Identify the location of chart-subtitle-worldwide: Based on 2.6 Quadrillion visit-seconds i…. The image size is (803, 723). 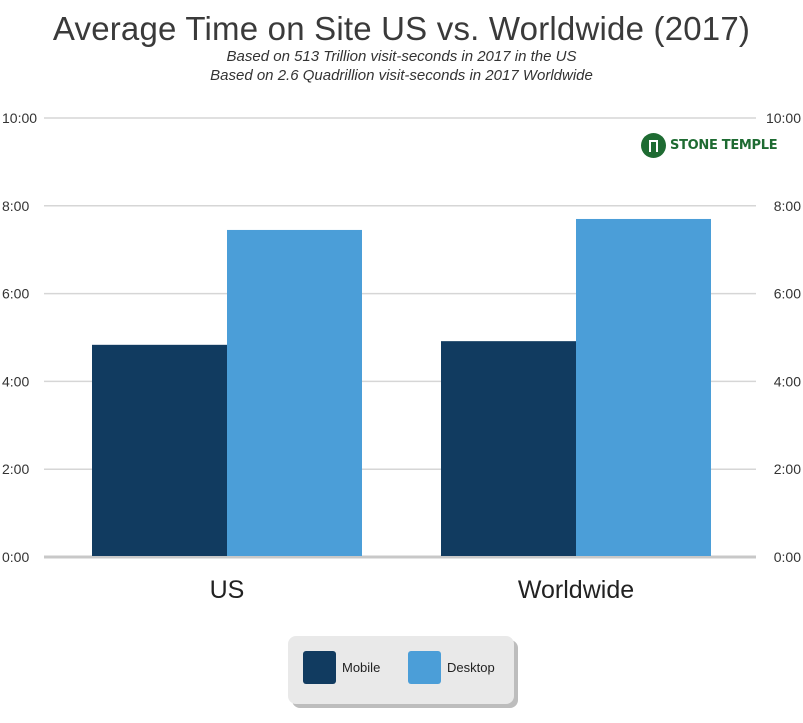
(401, 75).